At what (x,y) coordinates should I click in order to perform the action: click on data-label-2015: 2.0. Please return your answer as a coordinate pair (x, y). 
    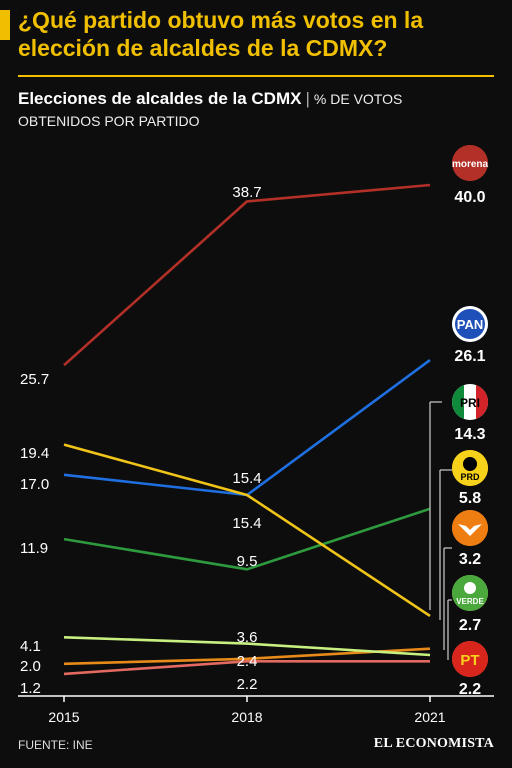
    Looking at the image, I should click on (30, 666).